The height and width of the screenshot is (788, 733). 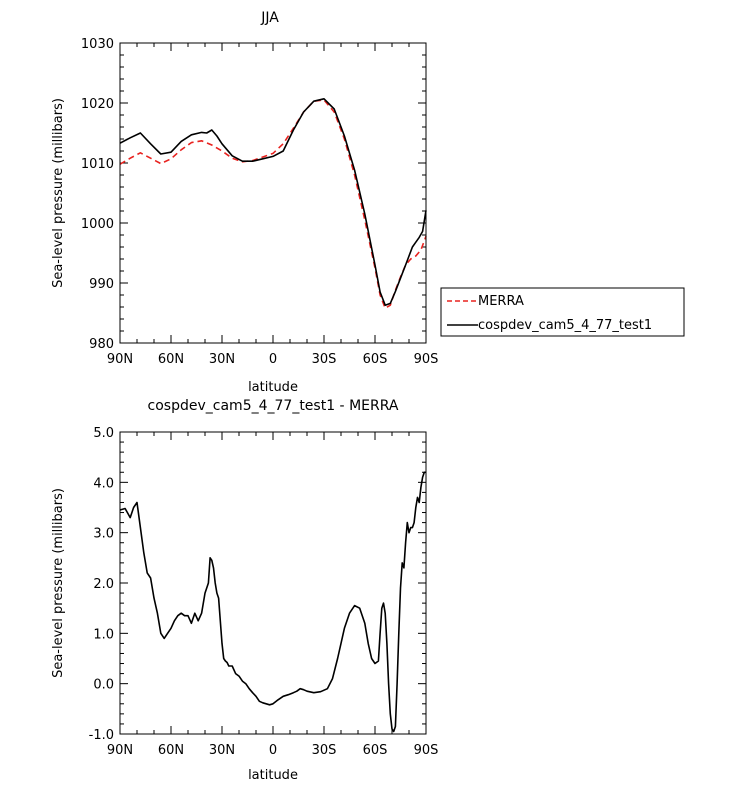 I want to click on bottom-y-tick-label: 1.0, so click(x=103, y=634).